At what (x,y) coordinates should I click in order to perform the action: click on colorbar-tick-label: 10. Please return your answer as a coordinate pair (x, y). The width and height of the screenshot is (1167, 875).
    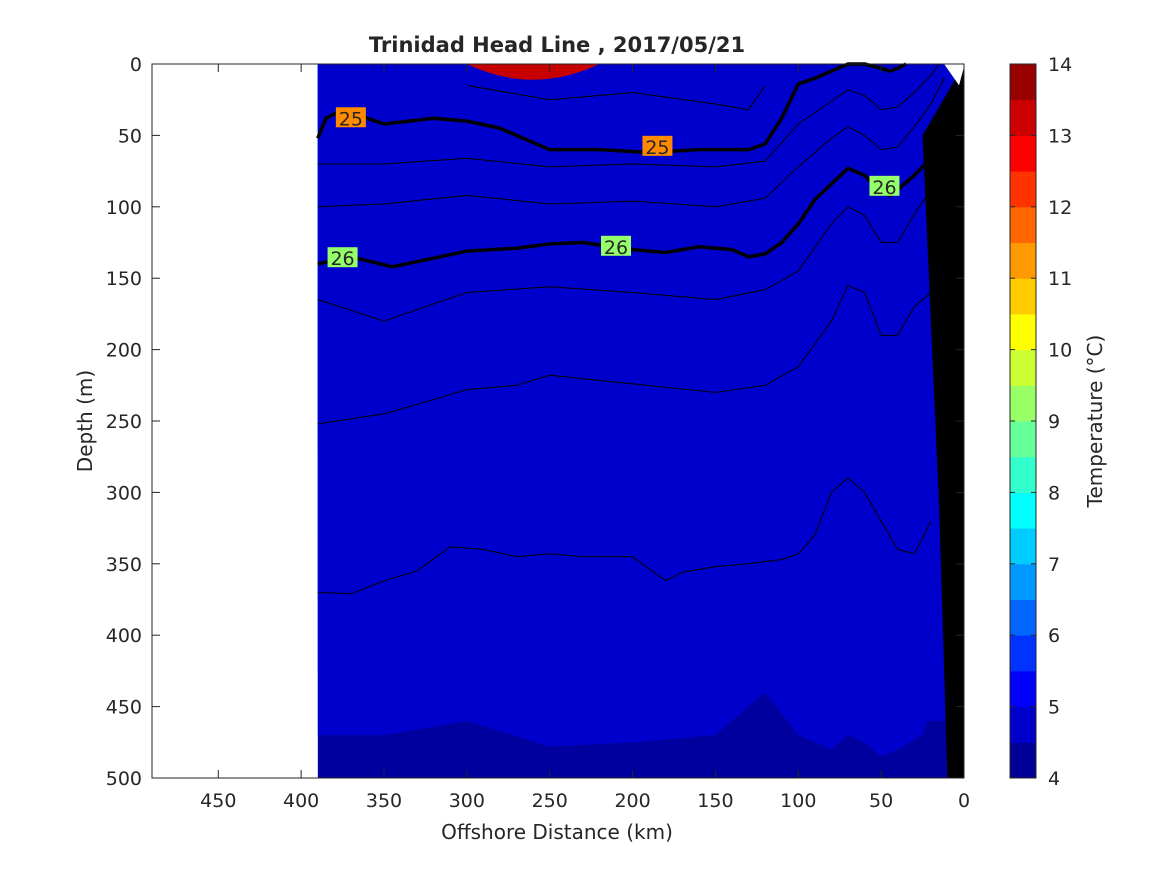
    Looking at the image, I should click on (1060, 351).